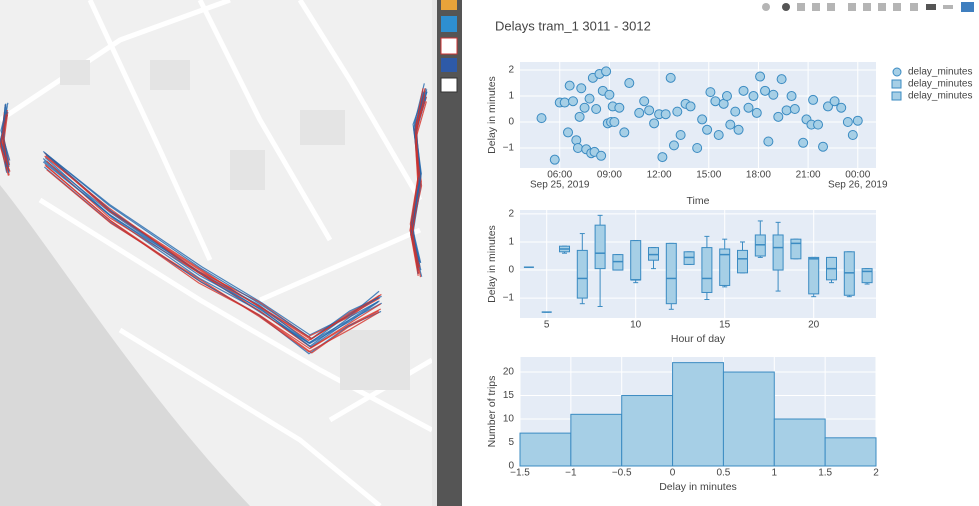  What do you see at coordinates (509, 395) in the screenshot?
I see `y-tick-label: 15` at bounding box center [509, 395].